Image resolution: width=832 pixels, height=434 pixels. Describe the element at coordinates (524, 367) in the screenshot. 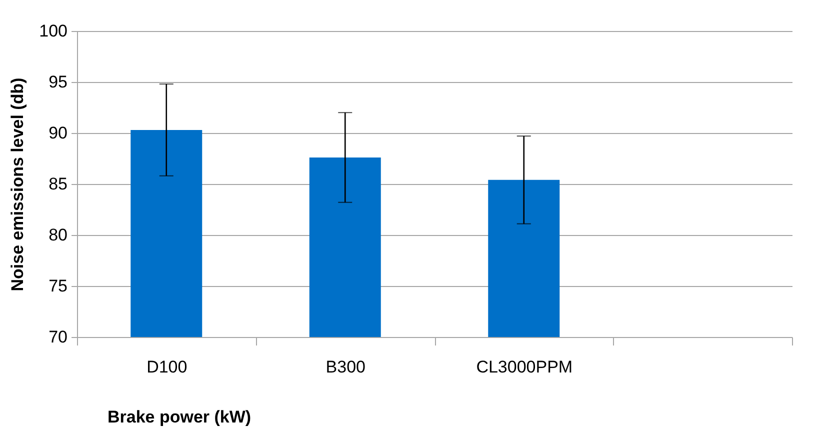

I see `x-tick-label: CL3000PPM` at that location.